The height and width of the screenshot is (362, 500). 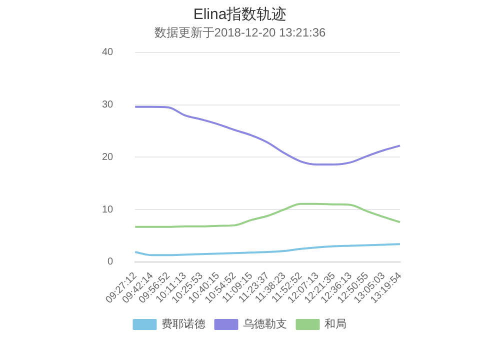 I want to click on chart-title: Elina指数轨迹, so click(x=240, y=15).